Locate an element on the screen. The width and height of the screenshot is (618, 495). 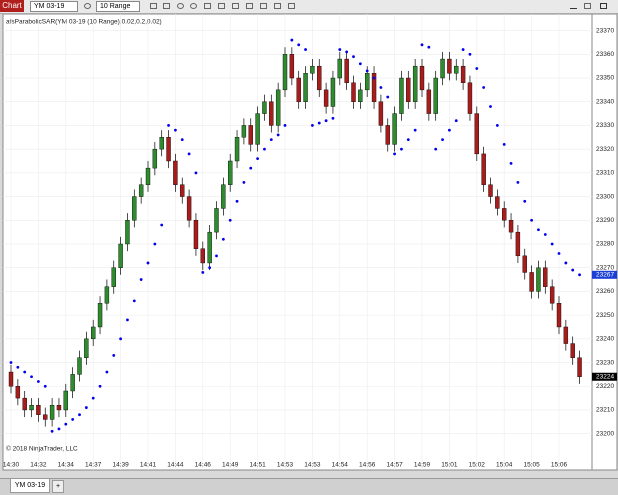
add-tab: + is located at coordinates (58, 486).